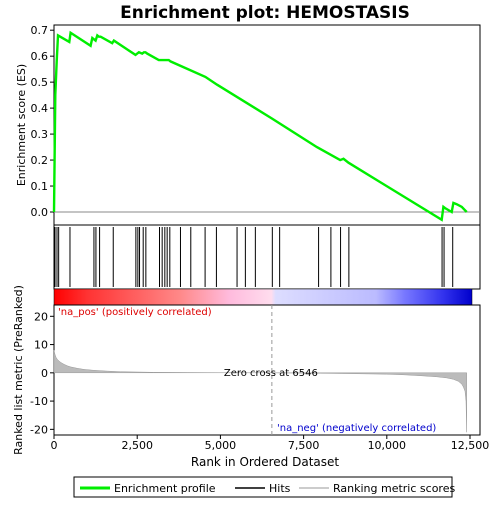 Image resolution: width=500 pixels, height=505 pixels. I want to click on es-tick-label: 0.7, so click(40, 30).